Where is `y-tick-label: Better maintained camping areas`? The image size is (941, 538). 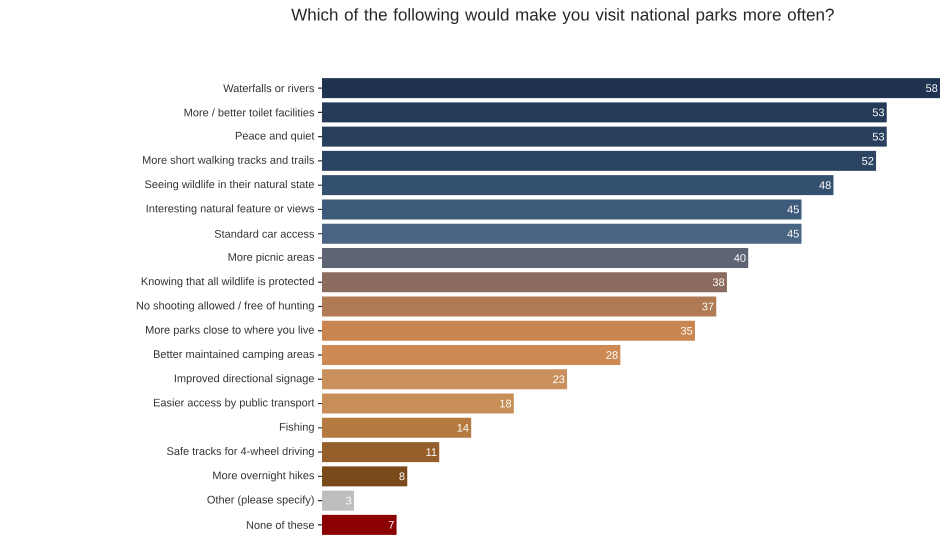 y-tick-label: Better maintained camping areas is located at coordinates (234, 355).